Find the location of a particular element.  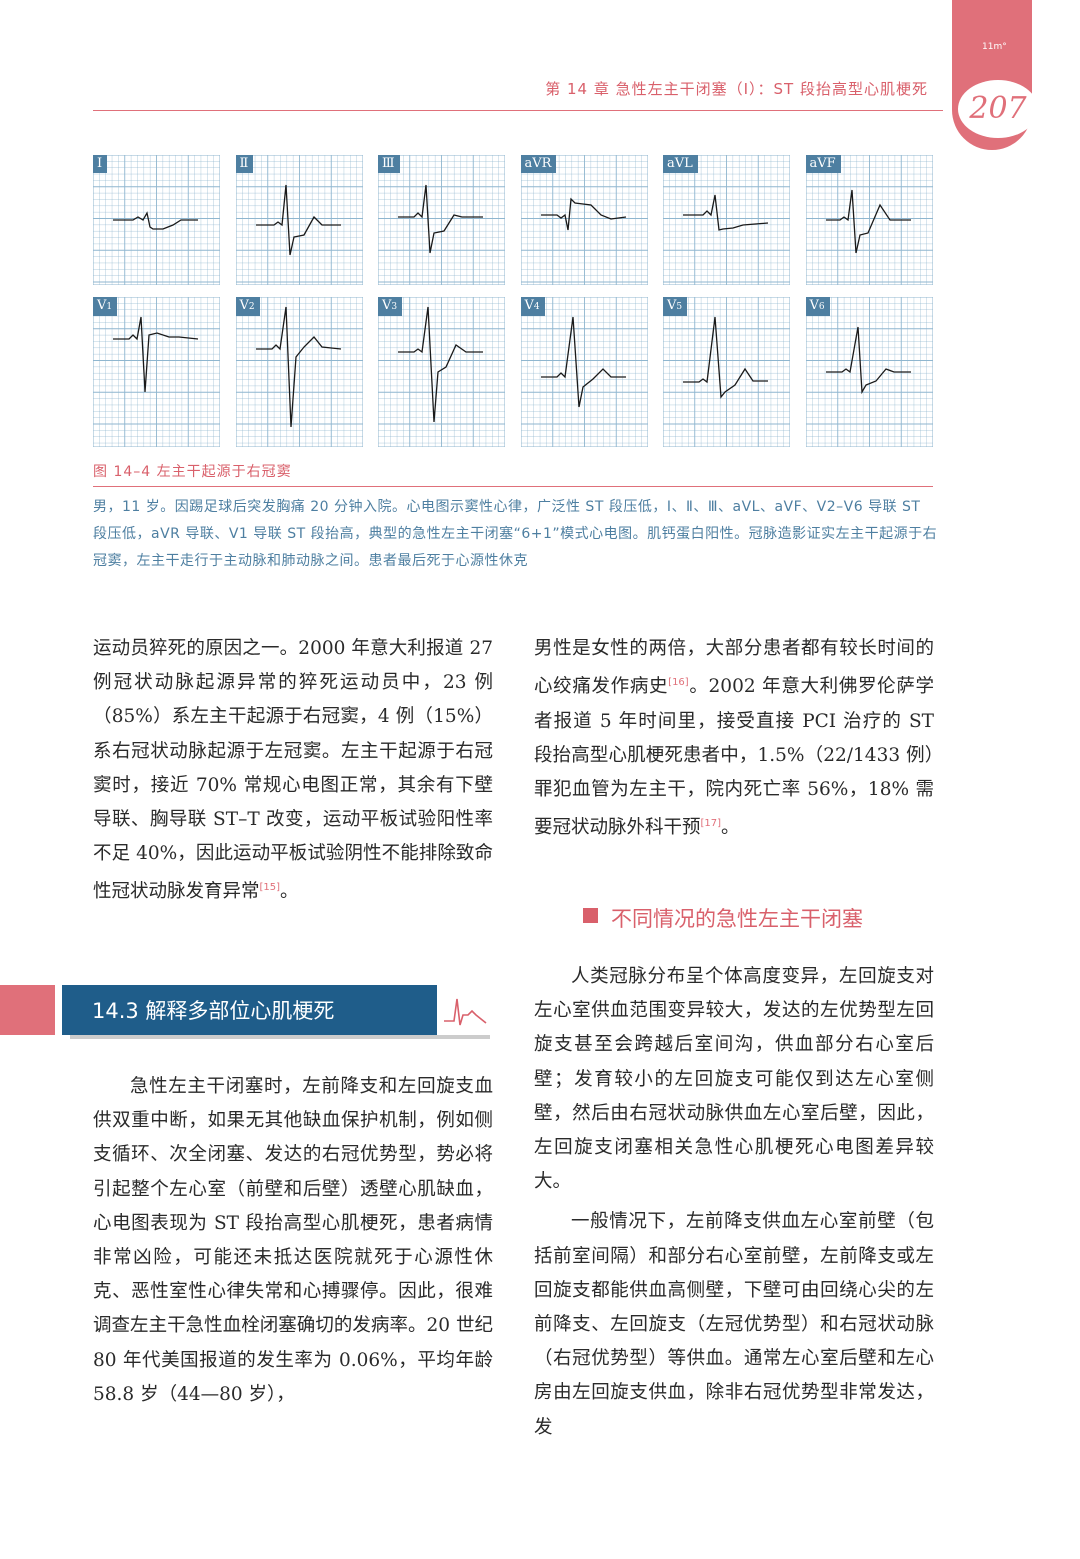

ecg-lead-v4: V4 is located at coordinates (584, 372).